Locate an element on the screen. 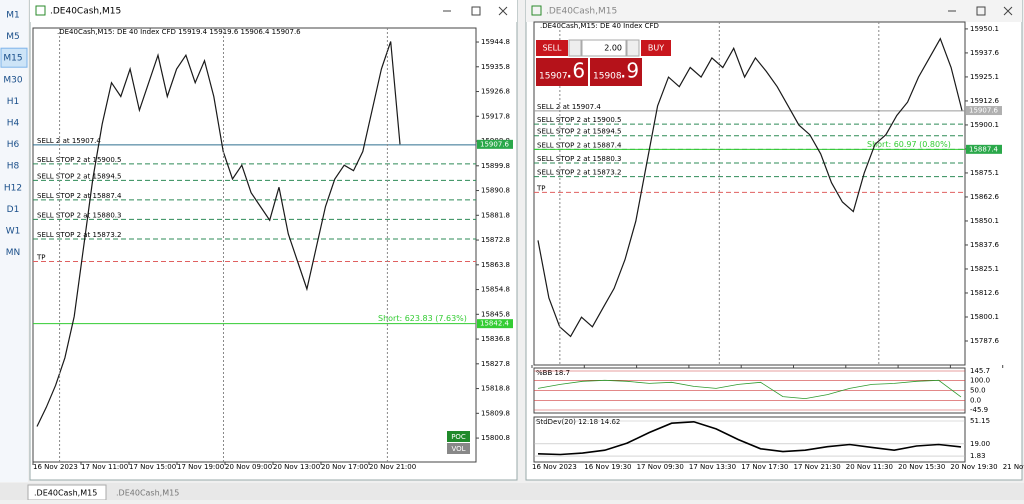  x-tick-label: 20 Nov 19:30 is located at coordinates (973, 467).